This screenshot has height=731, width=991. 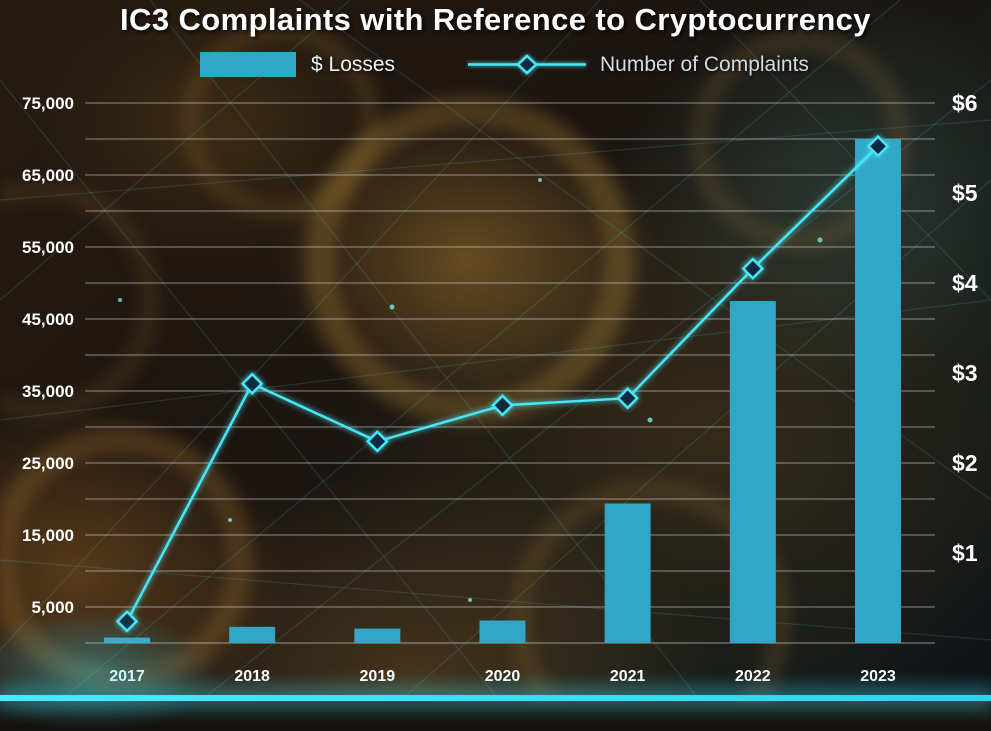 I want to click on left-axis-tick-label: 55,000, so click(x=48, y=247).